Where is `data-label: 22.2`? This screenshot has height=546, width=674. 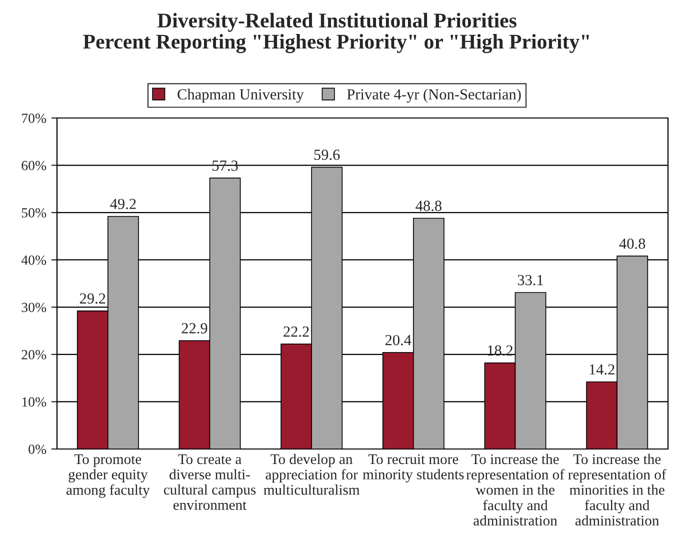
data-label: 22.2 is located at coordinates (296, 331).